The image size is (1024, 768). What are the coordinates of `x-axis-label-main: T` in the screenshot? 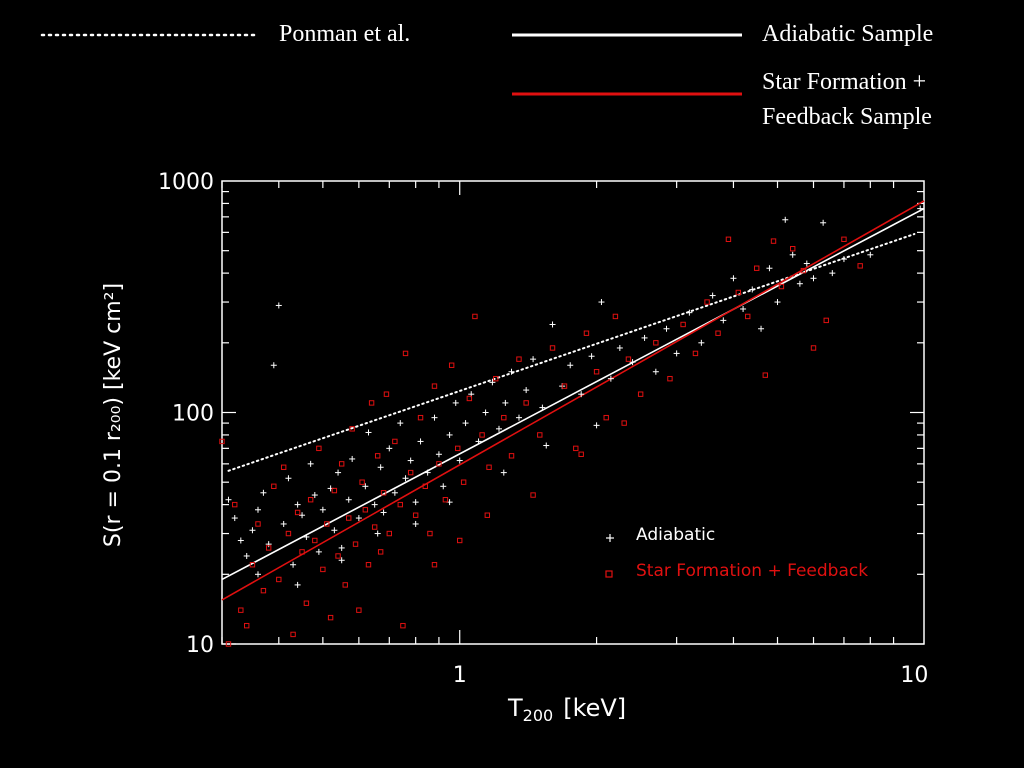 It's located at (515, 708).